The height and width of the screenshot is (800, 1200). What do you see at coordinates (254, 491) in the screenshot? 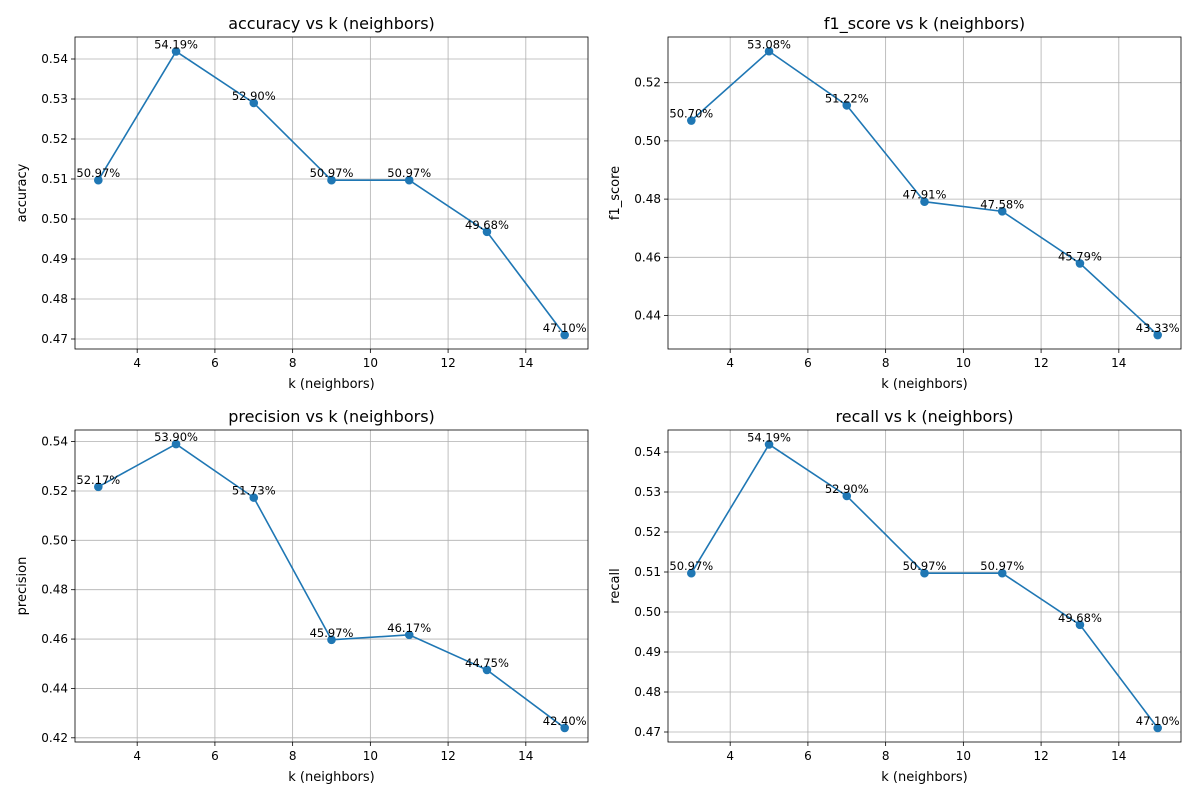
I see `data-label: 51.73%` at bounding box center [254, 491].